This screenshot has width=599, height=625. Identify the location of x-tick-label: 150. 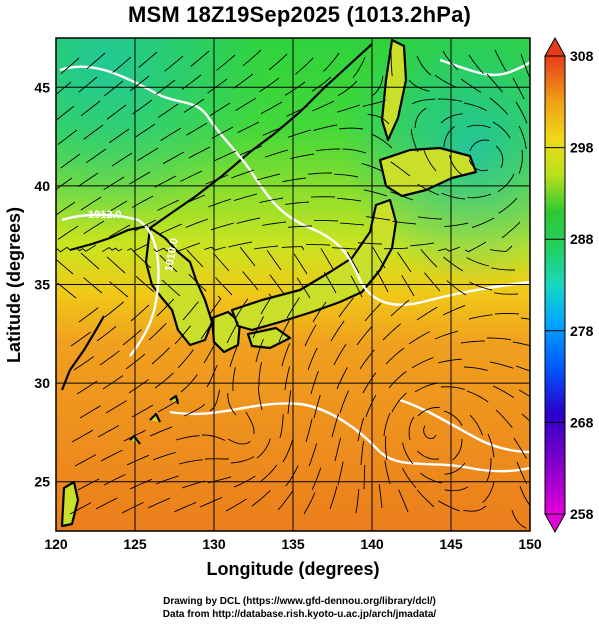
(530, 544).